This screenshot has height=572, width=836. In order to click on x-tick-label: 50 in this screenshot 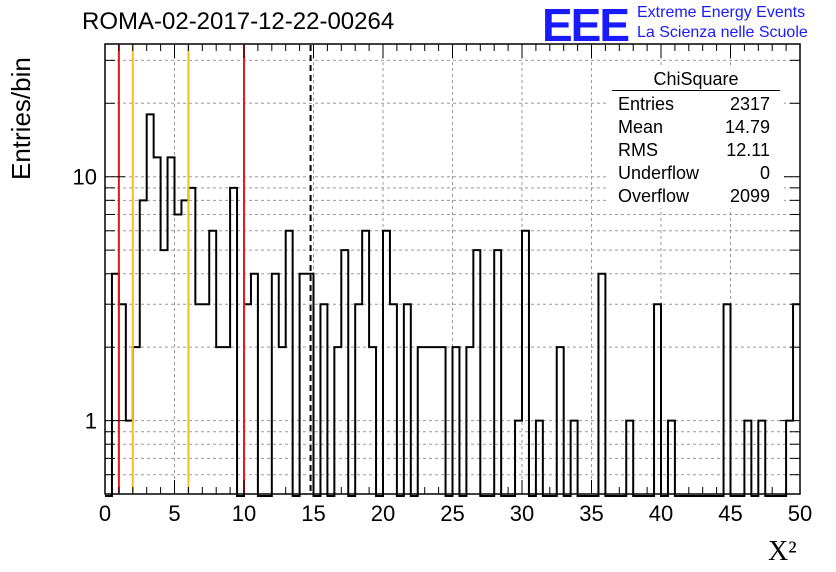, I will do `click(800, 513)`.